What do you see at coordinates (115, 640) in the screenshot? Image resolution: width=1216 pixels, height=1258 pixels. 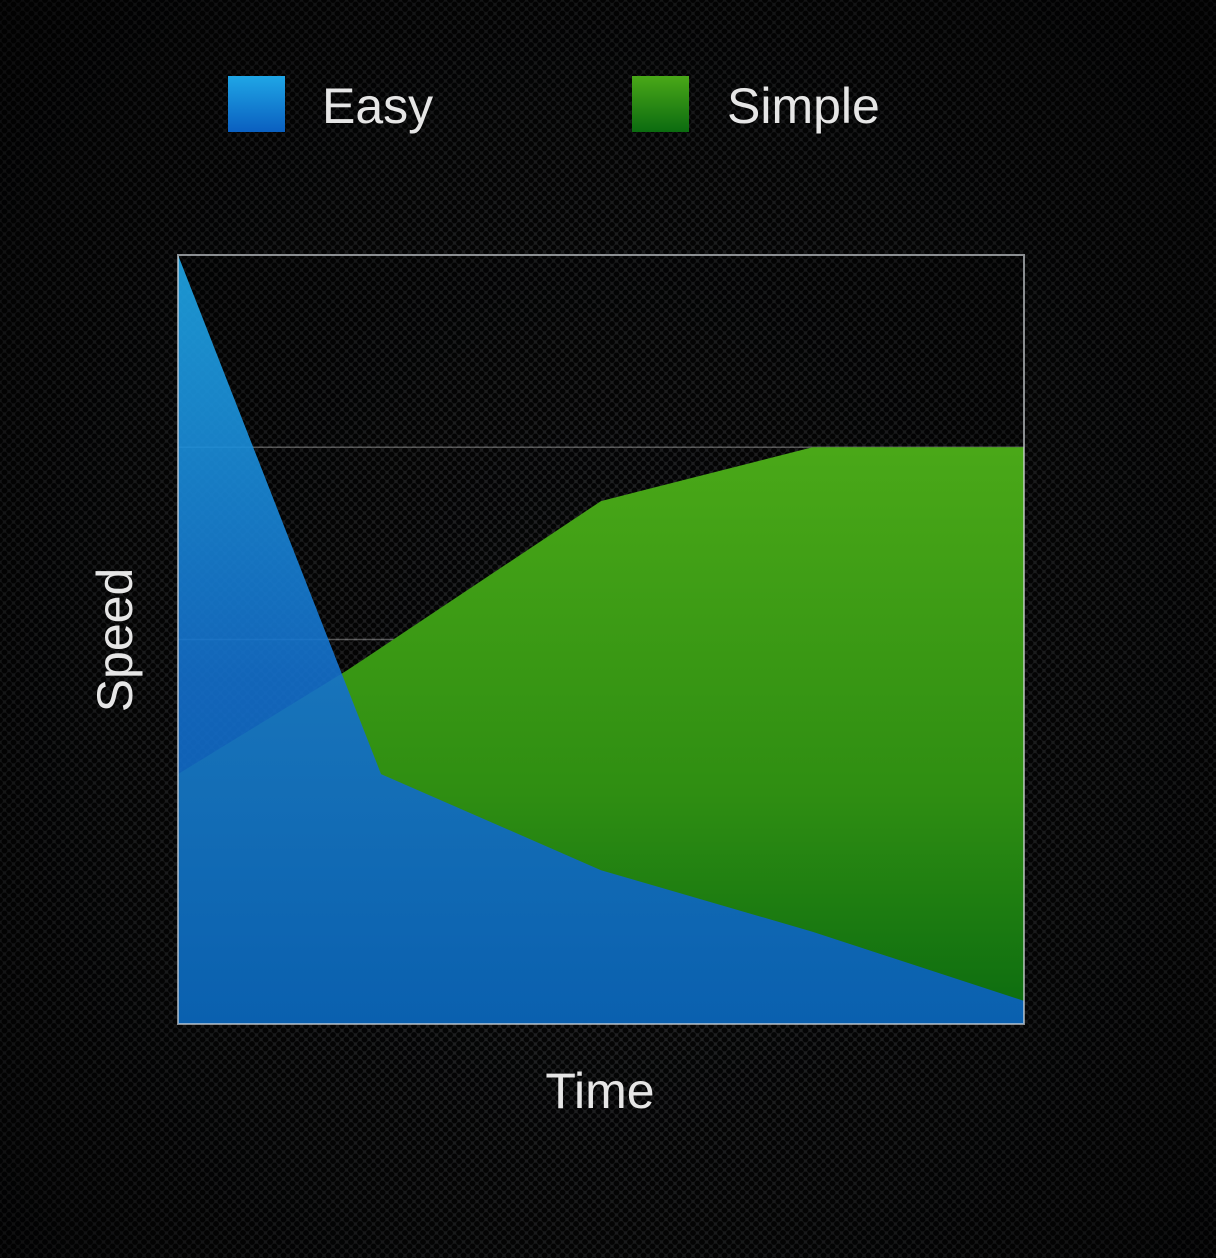 I see `y-axis-title: Speed` at bounding box center [115, 640].